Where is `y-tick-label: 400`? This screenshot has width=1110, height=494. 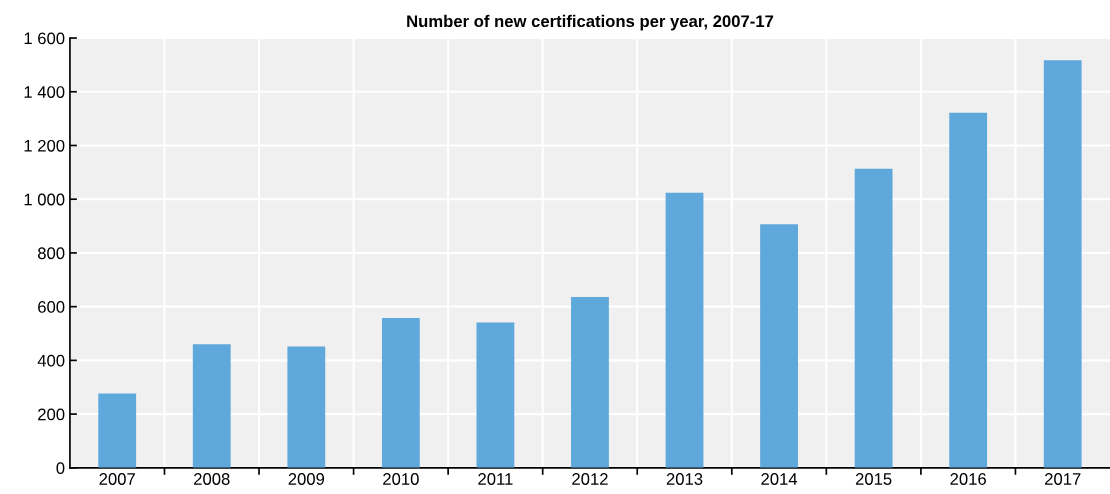
y-tick-label: 400 is located at coordinates (51, 360).